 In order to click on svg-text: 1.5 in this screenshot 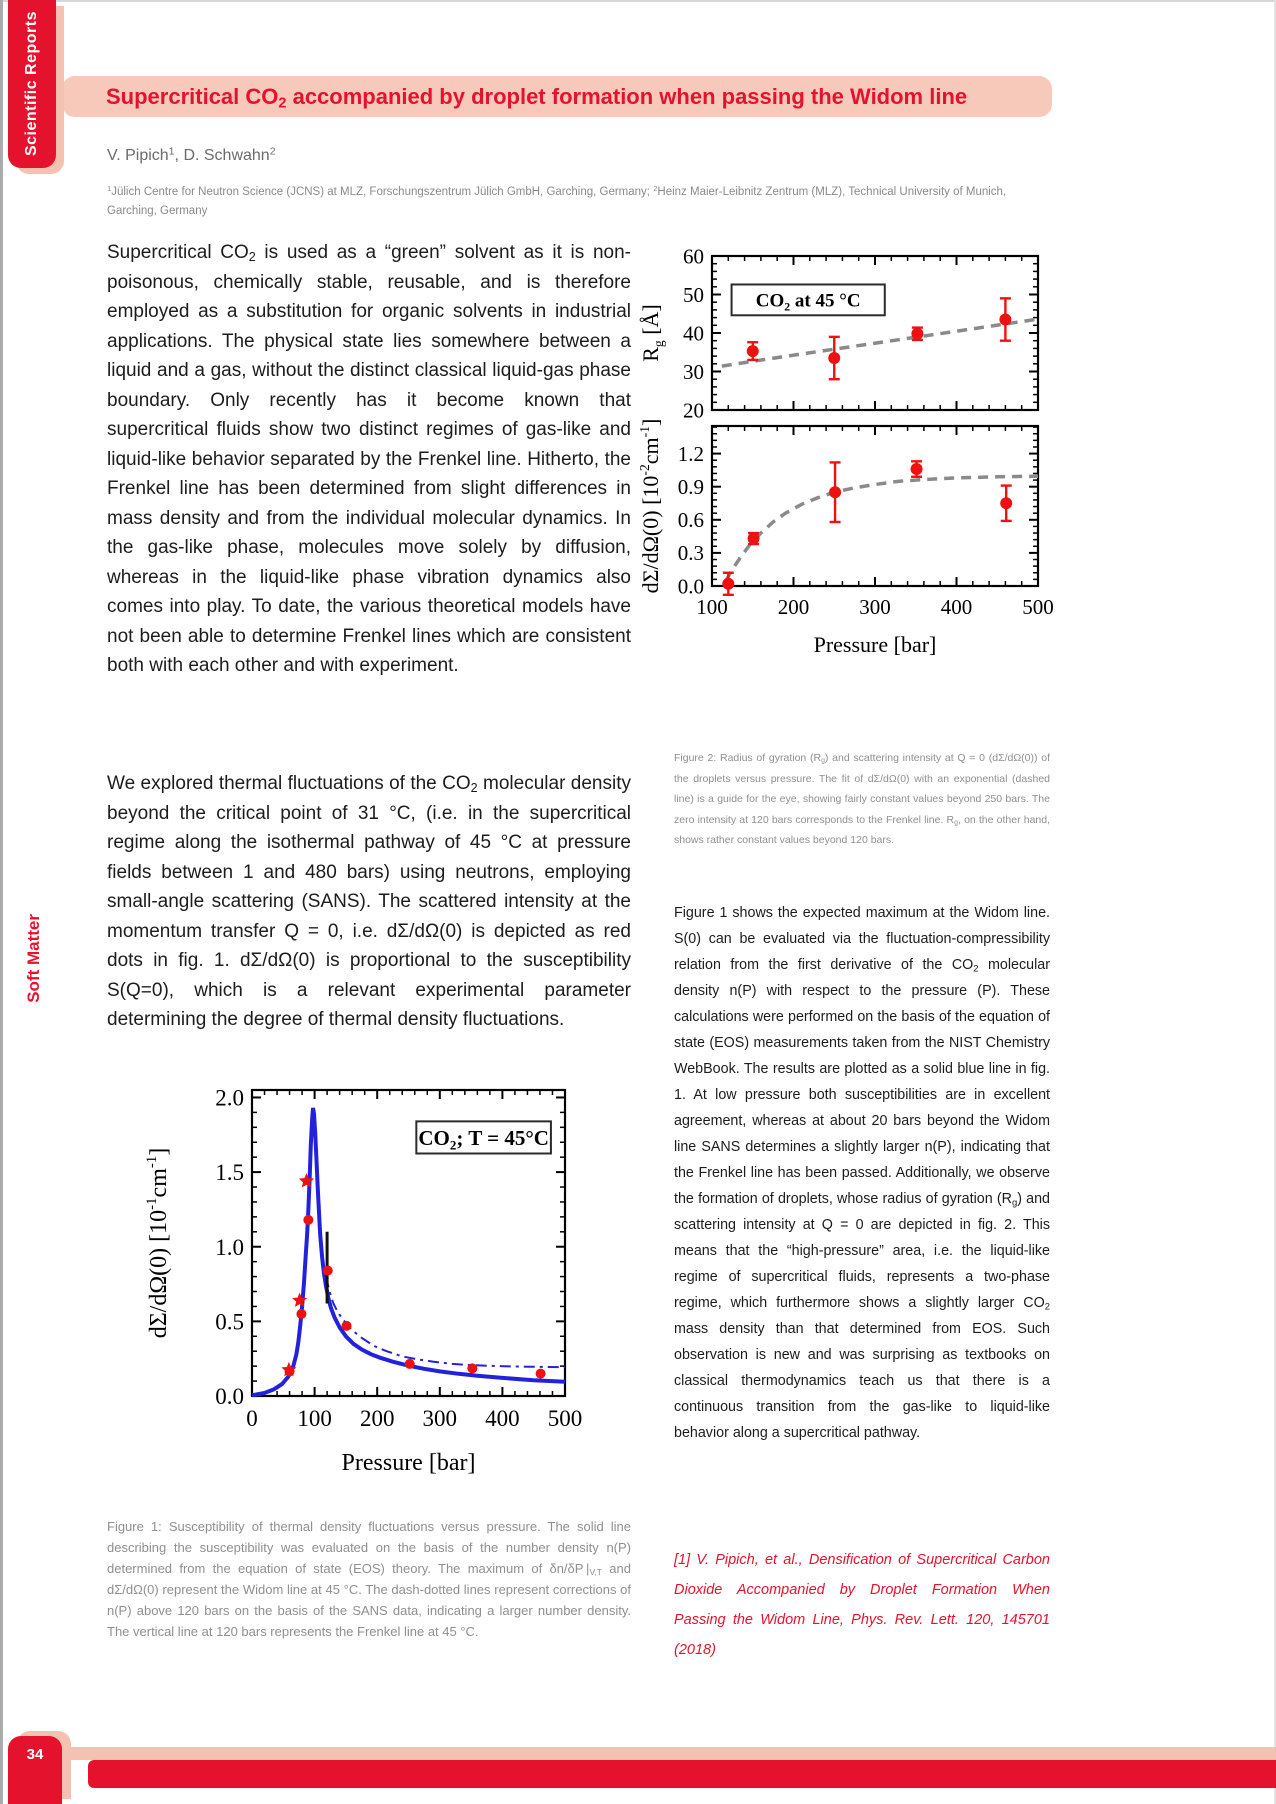, I will do `click(229, 1172)`.